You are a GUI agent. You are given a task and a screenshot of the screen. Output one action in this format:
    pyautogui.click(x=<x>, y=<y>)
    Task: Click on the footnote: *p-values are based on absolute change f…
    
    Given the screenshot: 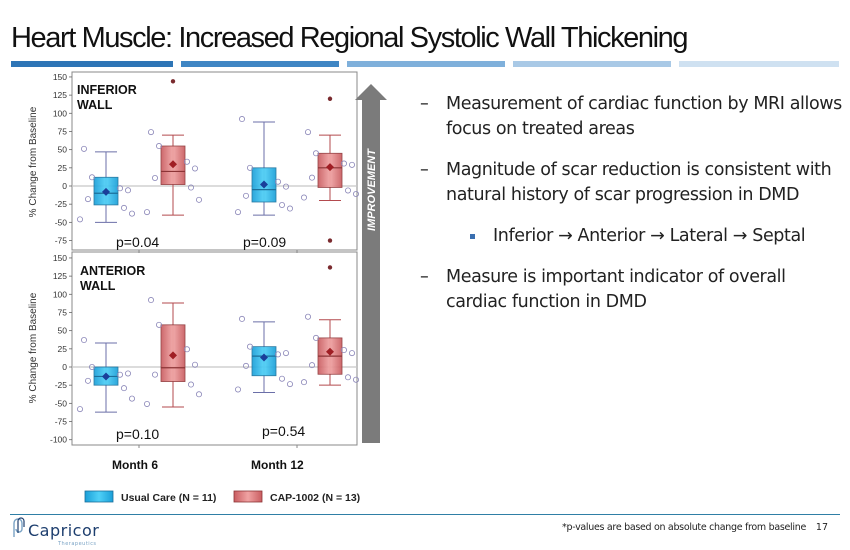 What is the action you would take?
    pyautogui.click(x=684, y=527)
    